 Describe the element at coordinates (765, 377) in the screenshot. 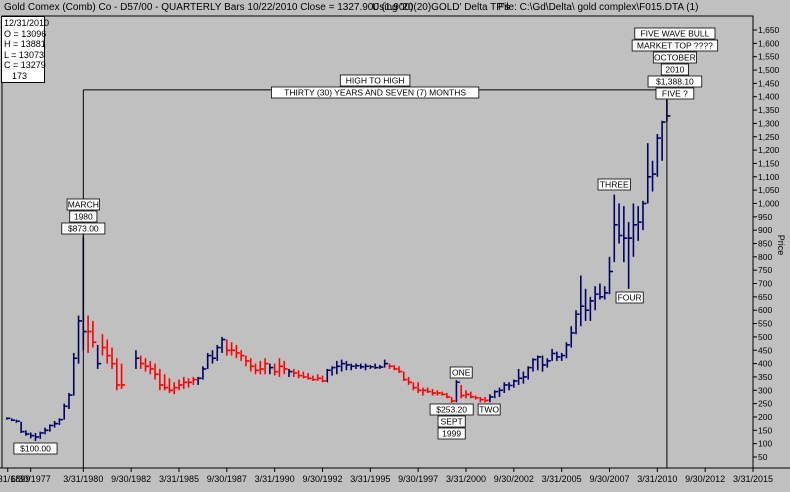

I see `y-tick-label: 350` at that location.